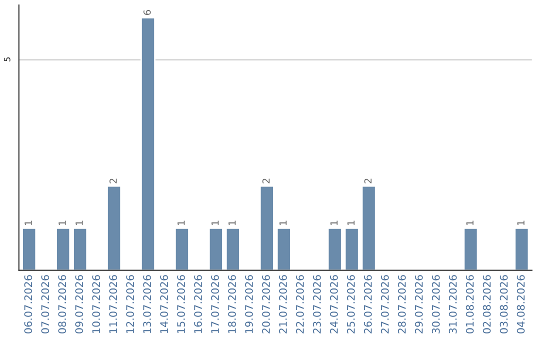  I want to click on x-tick-label: 18.07.2026, so click(232, 304).